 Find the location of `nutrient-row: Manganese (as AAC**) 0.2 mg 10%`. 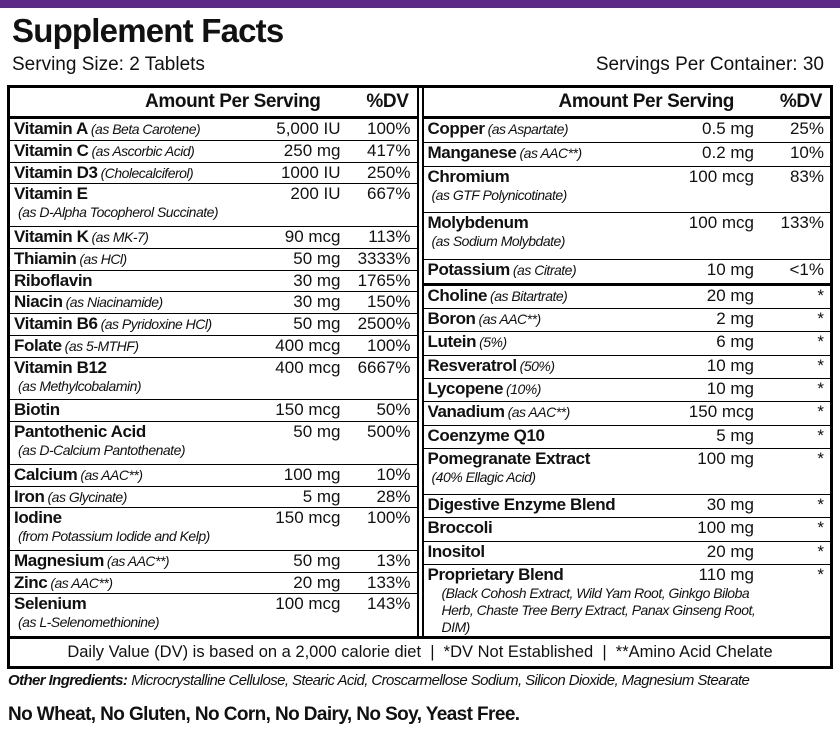

nutrient-row: Manganese (as AAC**) 0.2 mg 10% is located at coordinates (626, 155).